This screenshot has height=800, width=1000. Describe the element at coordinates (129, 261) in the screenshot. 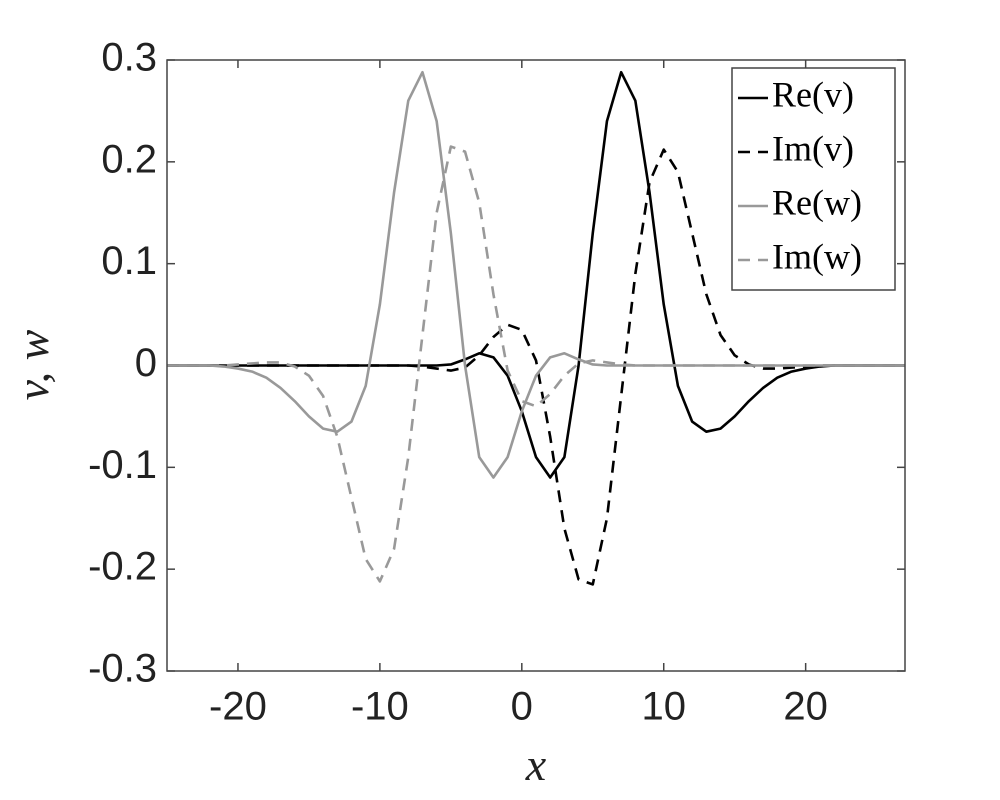

I see `y-tick-label: 0.1` at that location.